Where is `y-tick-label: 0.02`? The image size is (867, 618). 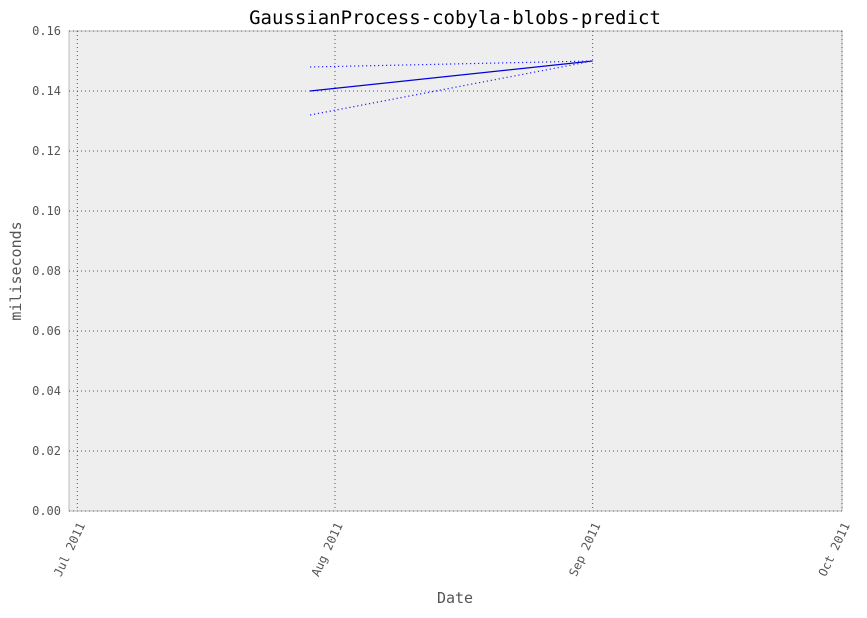
y-tick-label: 0.02 is located at coordinates (46, 451).